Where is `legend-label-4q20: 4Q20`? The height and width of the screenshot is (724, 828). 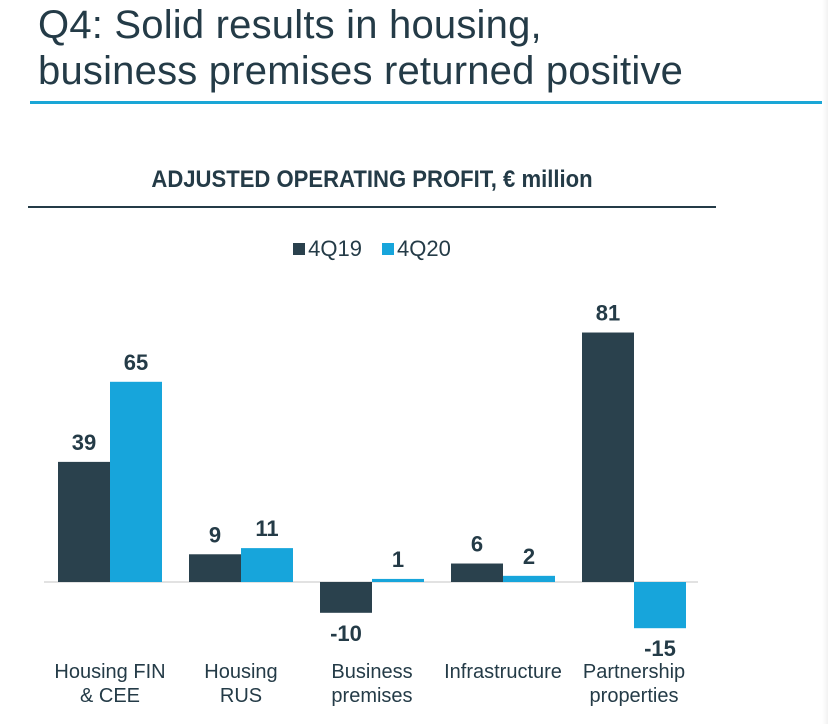
legend-label-4q20: 4Q20 is located at coordinates (424, 248).